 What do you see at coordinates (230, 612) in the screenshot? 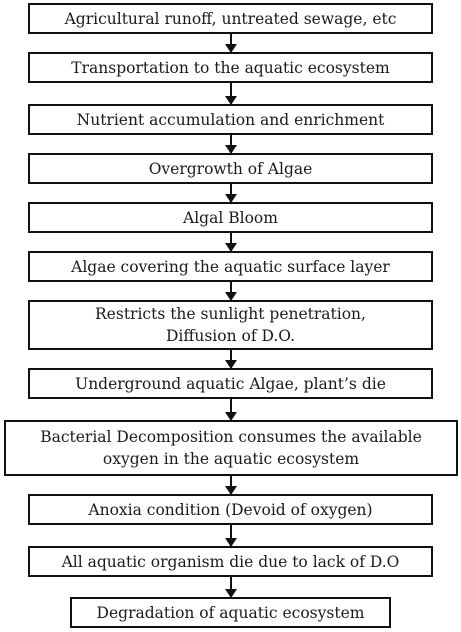
I see `step-ecosystem-degradation: Degradation of aquatic ecosystem` at bounding box center [230, 612].